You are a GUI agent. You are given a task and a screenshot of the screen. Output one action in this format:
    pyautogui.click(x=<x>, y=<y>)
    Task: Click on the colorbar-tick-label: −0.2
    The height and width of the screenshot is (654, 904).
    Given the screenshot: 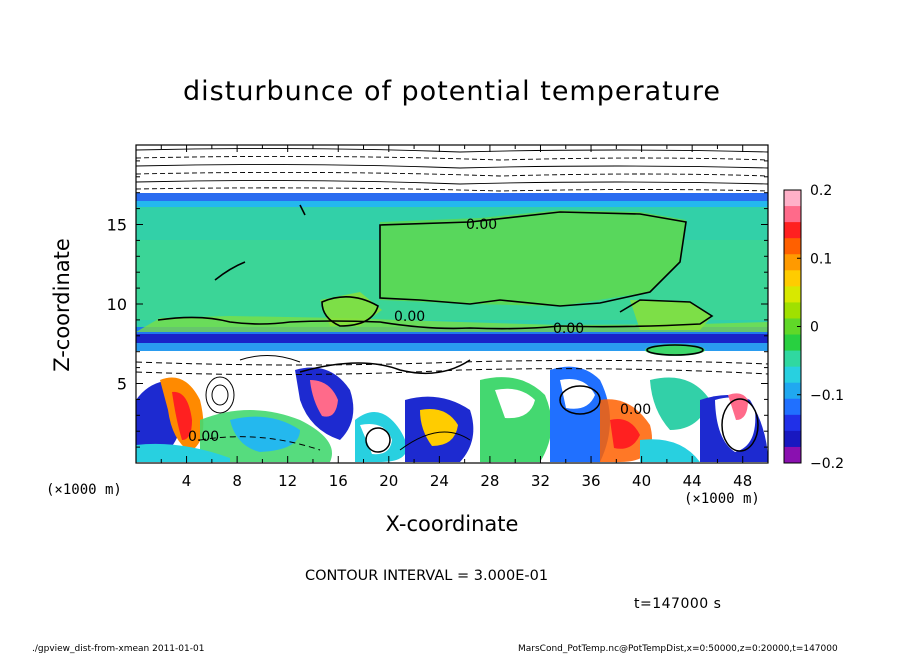 What is the action you would take?
    pyautogui.click(x=827, y=464)
    